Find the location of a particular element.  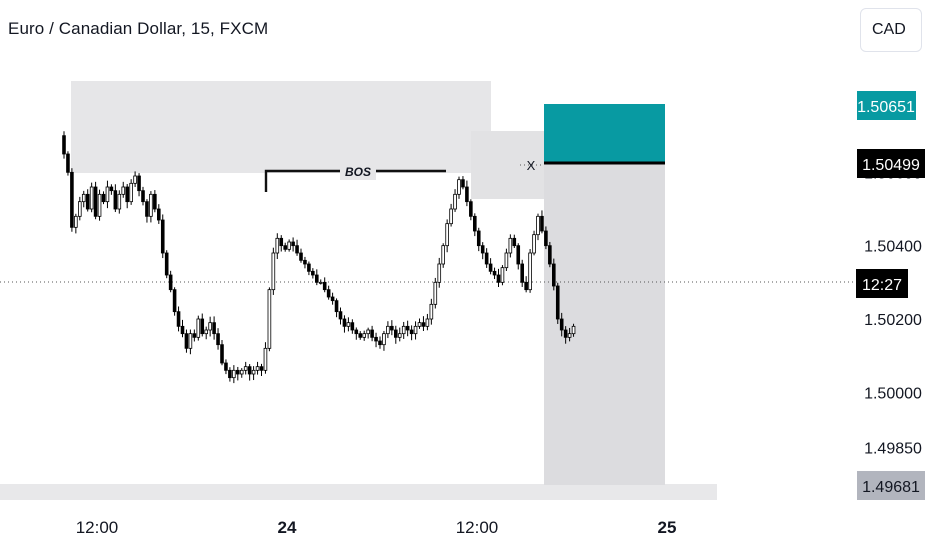

y-tick-label: 1.49850 is located at coordinates (893, 448).